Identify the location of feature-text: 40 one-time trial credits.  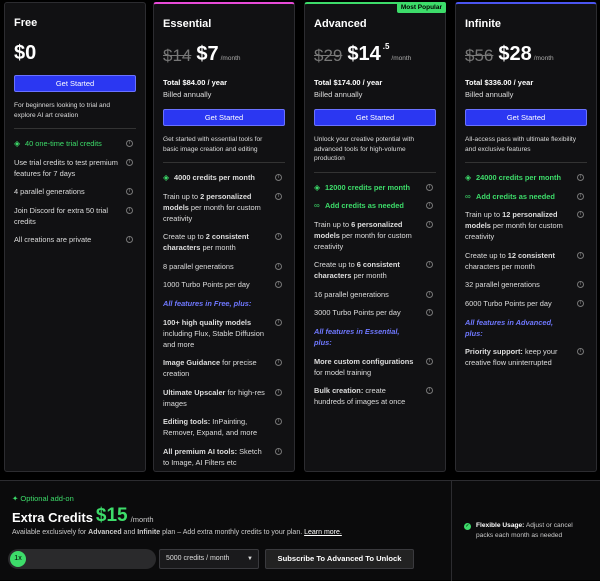
(63, 143).